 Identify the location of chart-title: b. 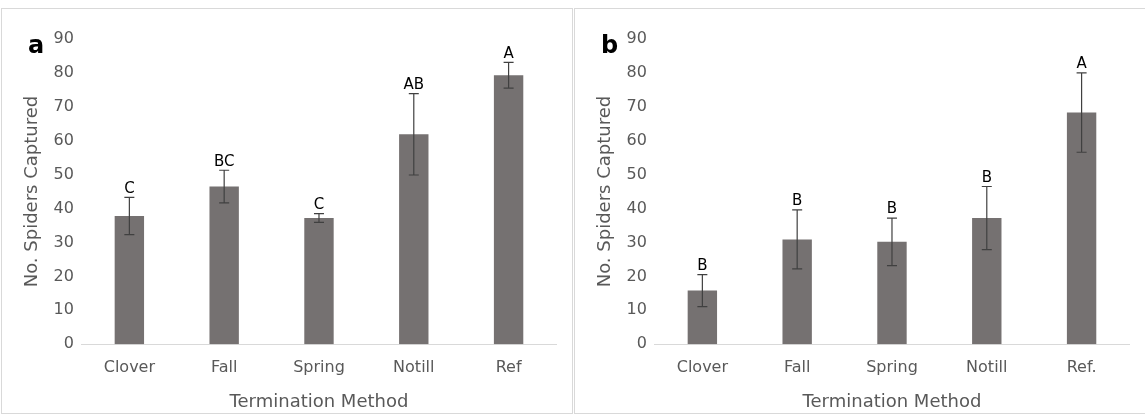
(610, 45).